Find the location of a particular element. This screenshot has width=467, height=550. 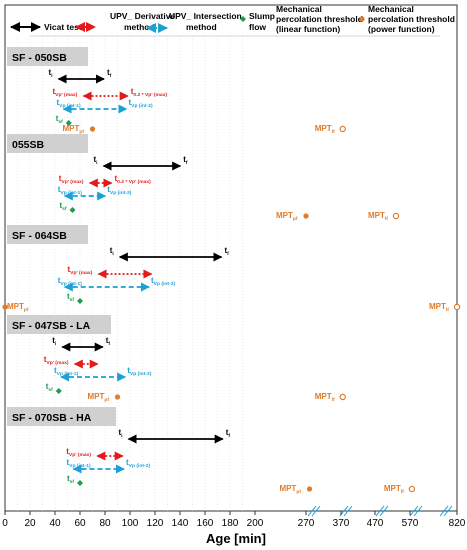

legend-derivative-label: UPV_ Derivative method is located at coordinates (142, 21).